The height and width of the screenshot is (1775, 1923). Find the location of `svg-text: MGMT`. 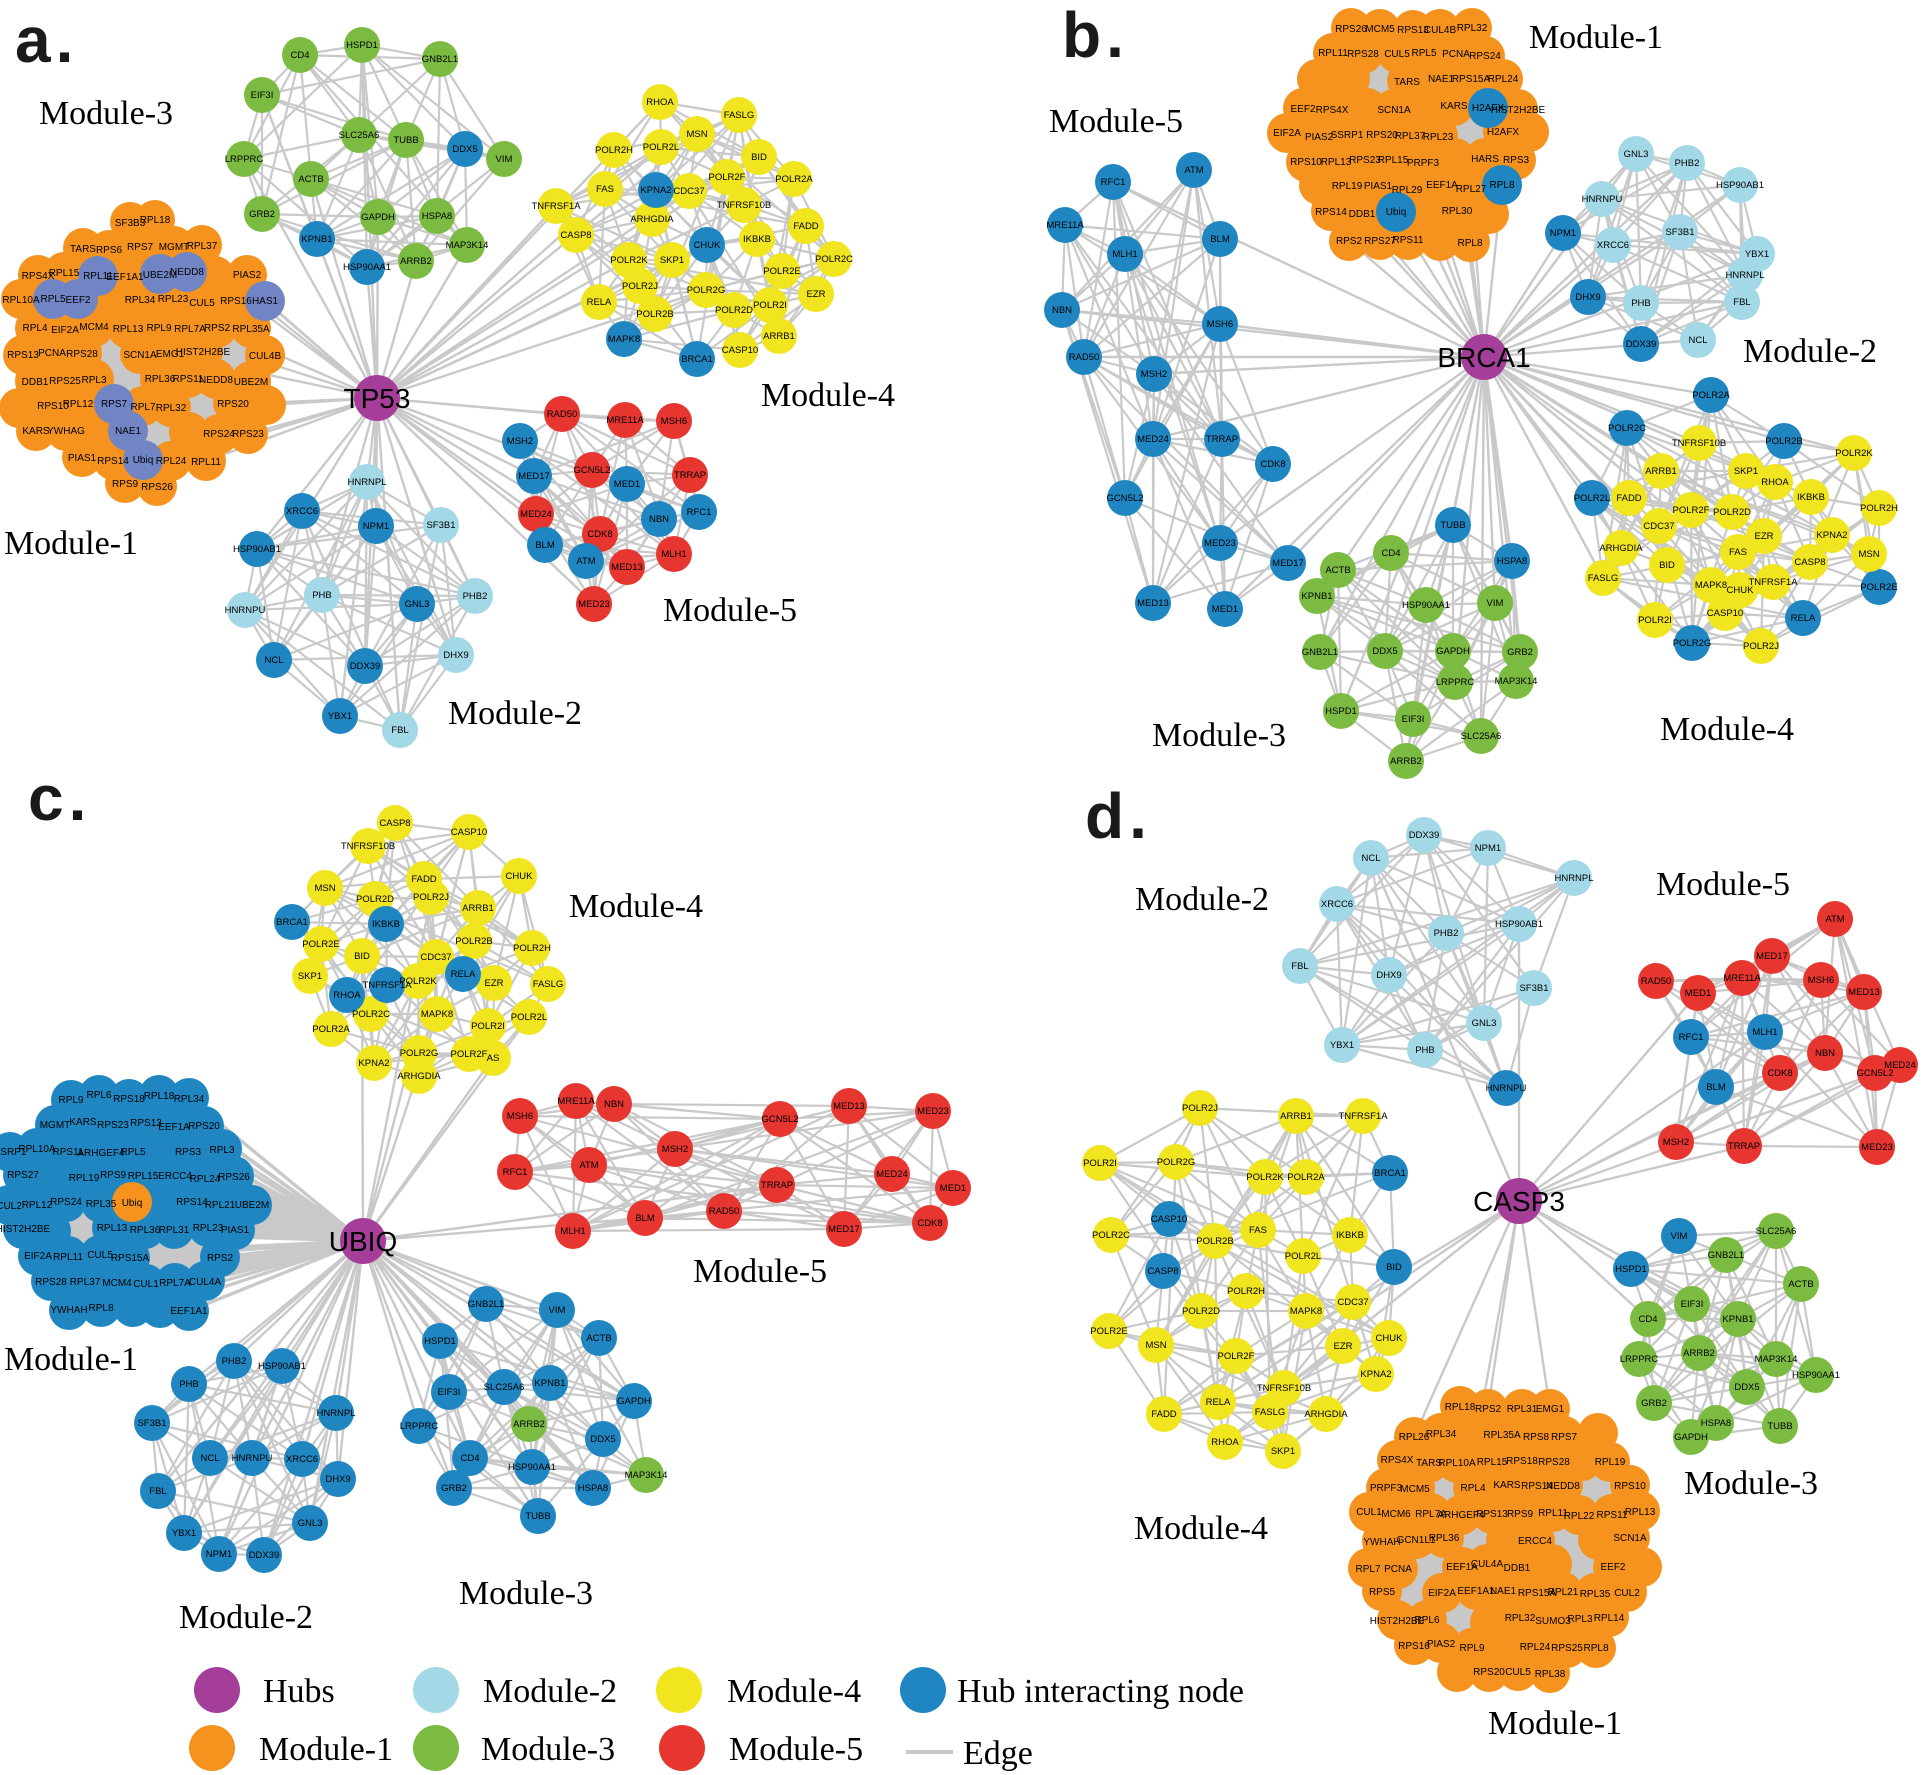

svg-text: MGMT is located at coordinates (55, 1125).